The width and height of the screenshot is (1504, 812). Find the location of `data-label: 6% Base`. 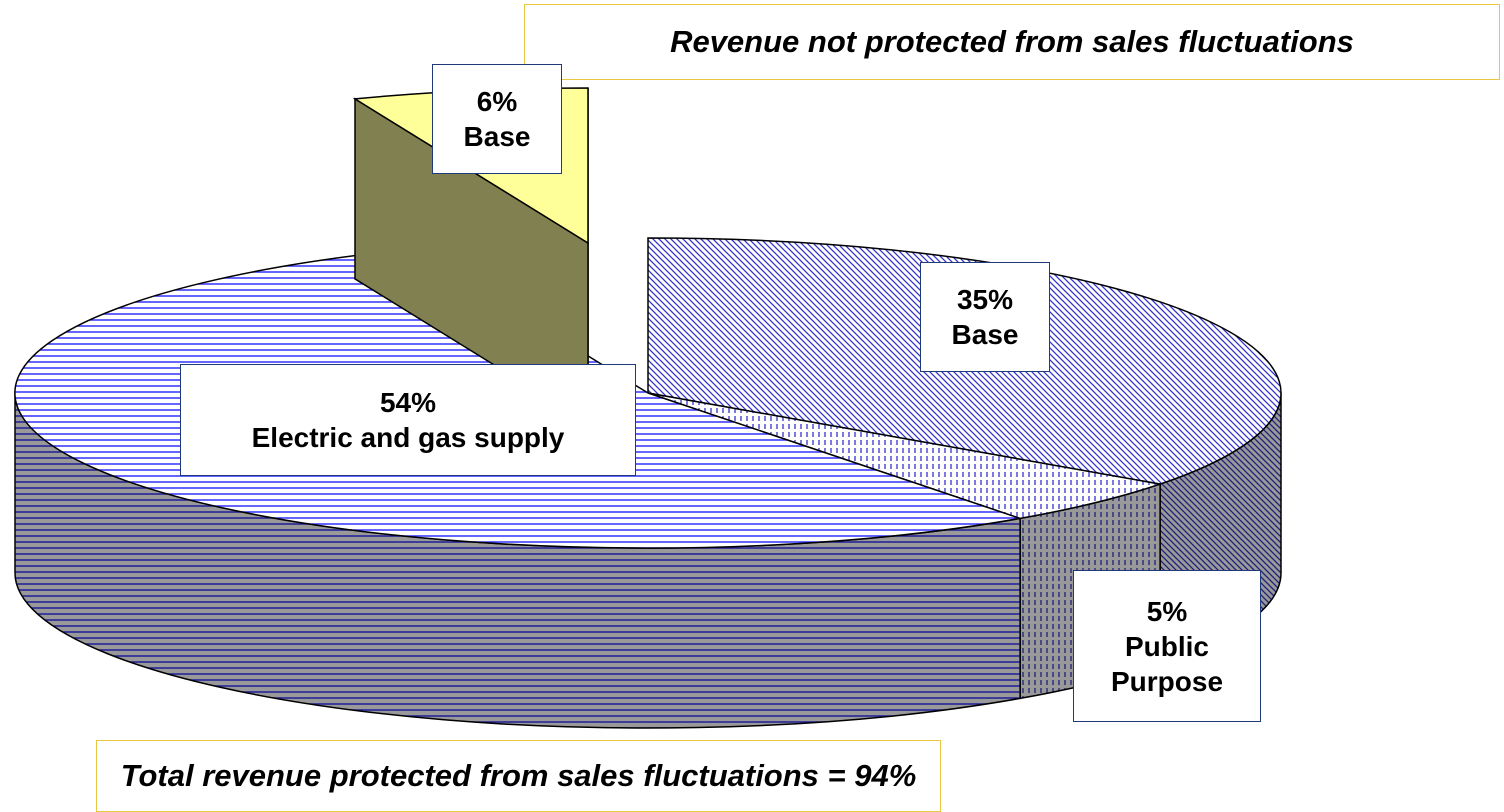

data-label: 6% Base is located at coordinates (497, 119).